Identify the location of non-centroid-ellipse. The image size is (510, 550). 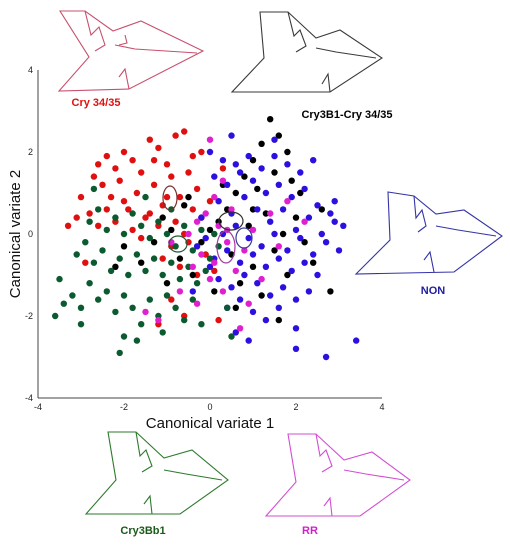
(244, 238).